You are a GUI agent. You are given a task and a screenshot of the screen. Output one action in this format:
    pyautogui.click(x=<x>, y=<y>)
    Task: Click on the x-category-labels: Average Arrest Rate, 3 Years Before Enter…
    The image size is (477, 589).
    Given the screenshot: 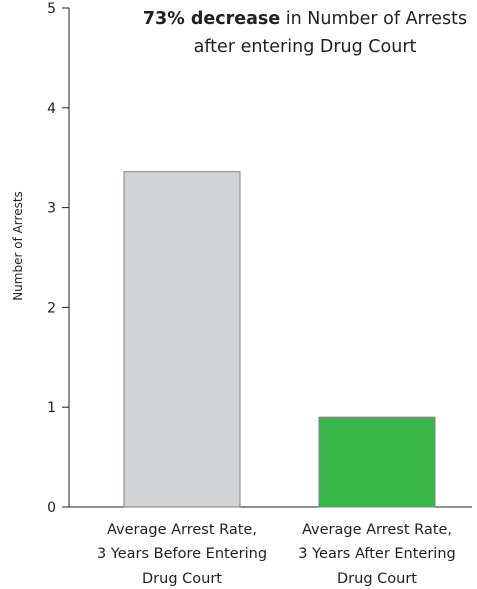 What is the action you would take?
    pyautogui.click(x=276, y=554)
    